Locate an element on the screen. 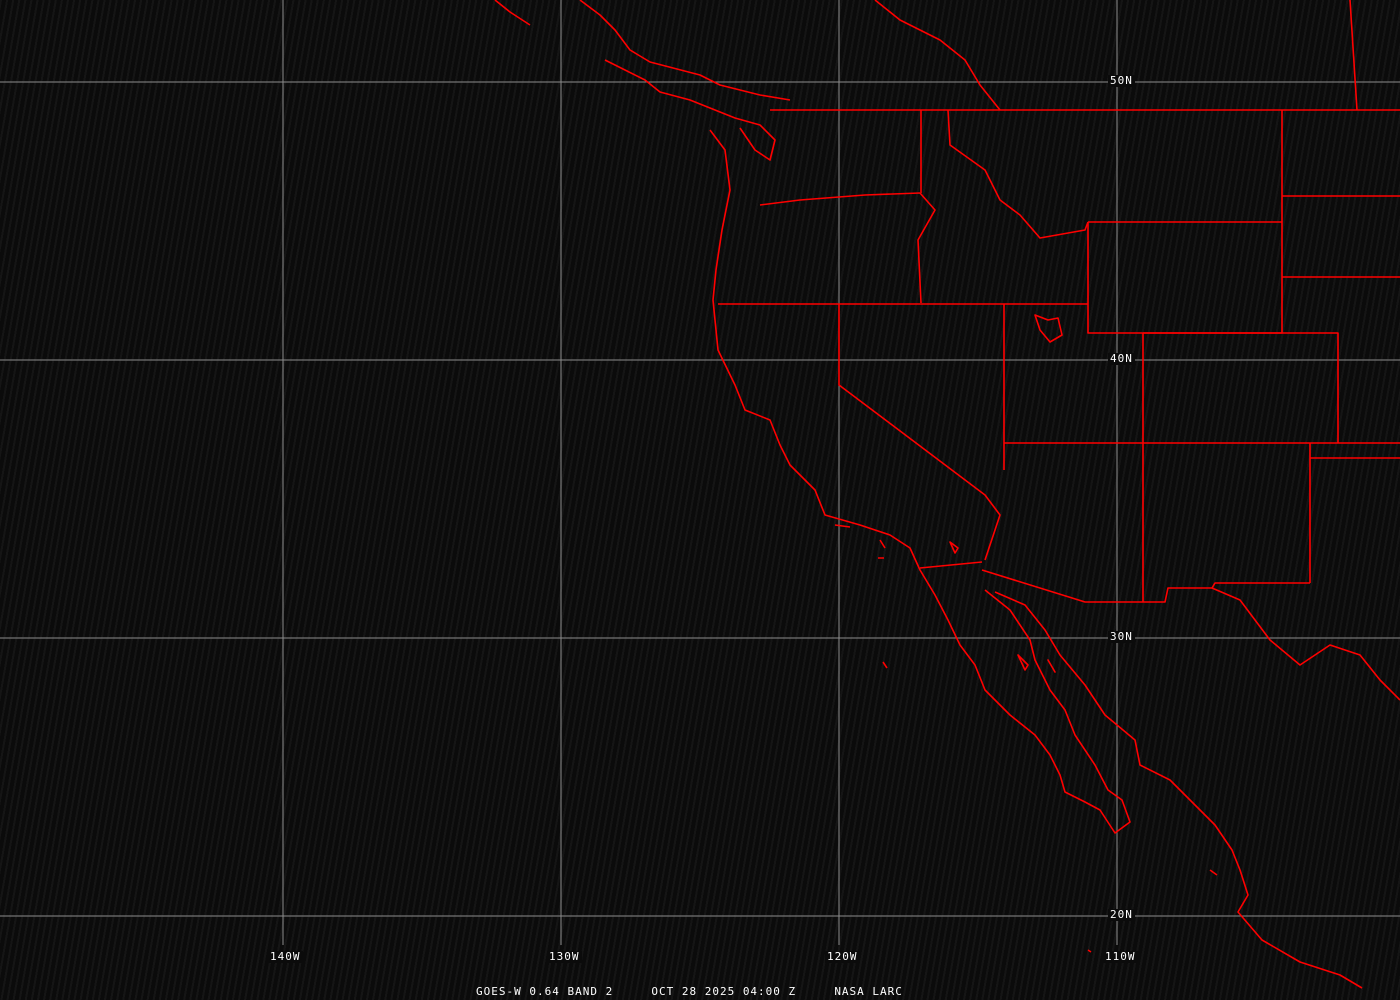 This screenshot has width=1400, height=1000. or-id-border is located at coordinates (926, 248).